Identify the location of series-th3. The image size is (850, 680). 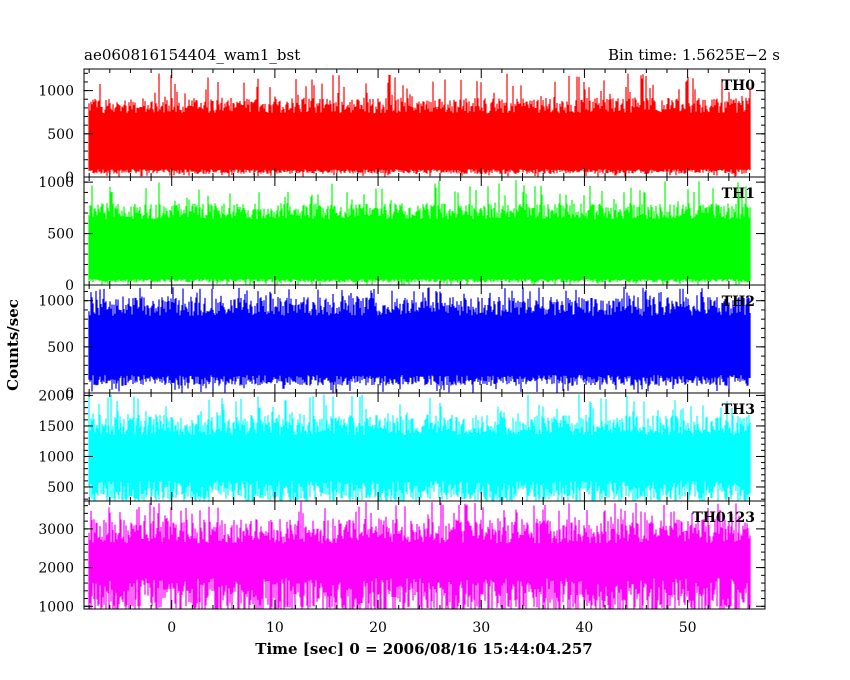
(419, 447).